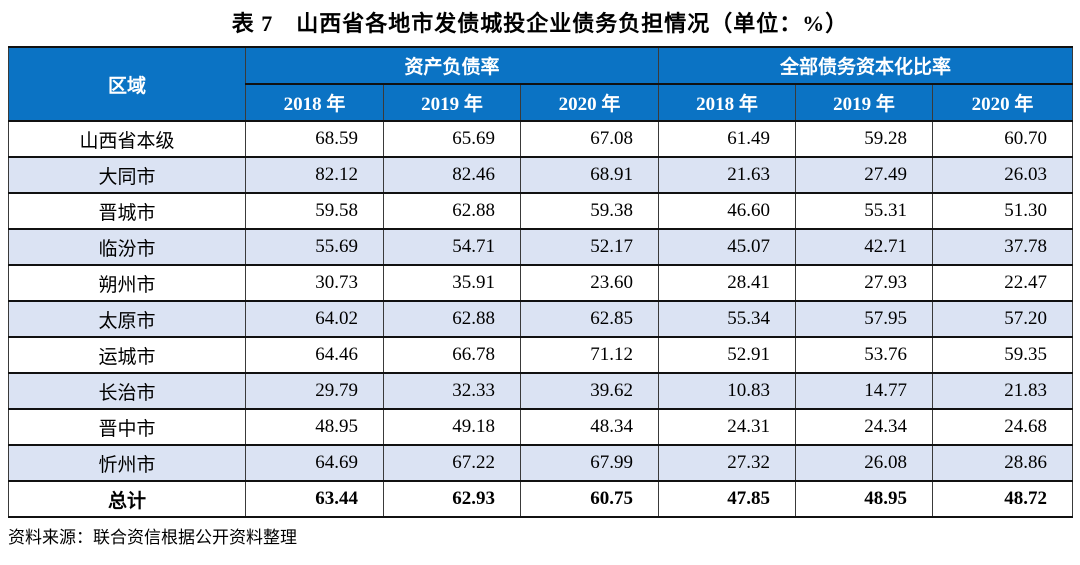 This screenshot has width=1080, height=565. What do you see at coordinates (589, 102) in the screenshot?
I see `header-year-2020-group1: 2020 年` at bounding box center [589, 102].